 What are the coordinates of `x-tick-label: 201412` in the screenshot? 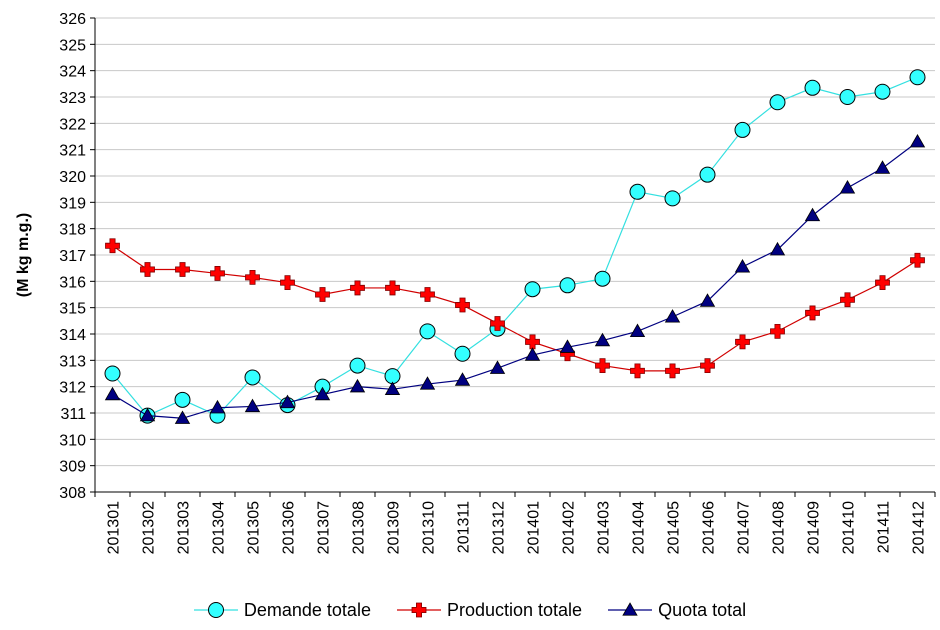 It's located at (919, 527).